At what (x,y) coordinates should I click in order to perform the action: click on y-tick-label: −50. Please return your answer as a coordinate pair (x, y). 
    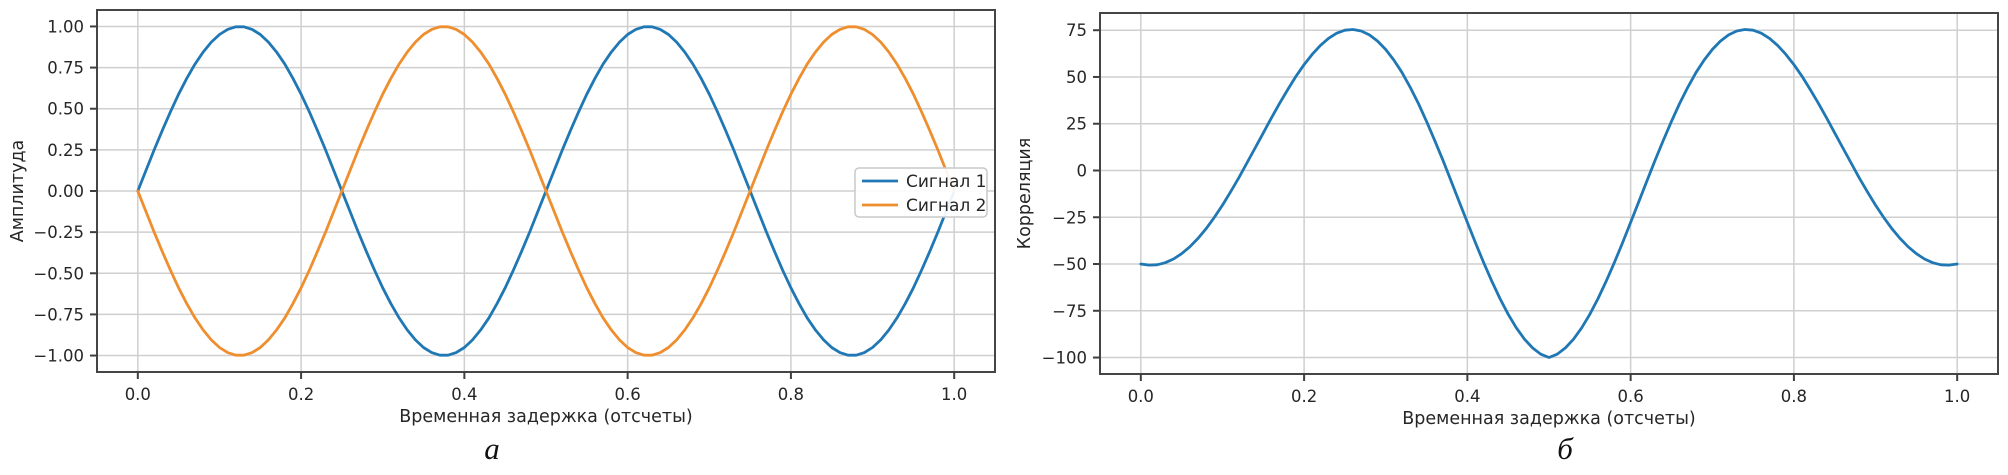
    Looking at the image, I should click on (1069, 264).